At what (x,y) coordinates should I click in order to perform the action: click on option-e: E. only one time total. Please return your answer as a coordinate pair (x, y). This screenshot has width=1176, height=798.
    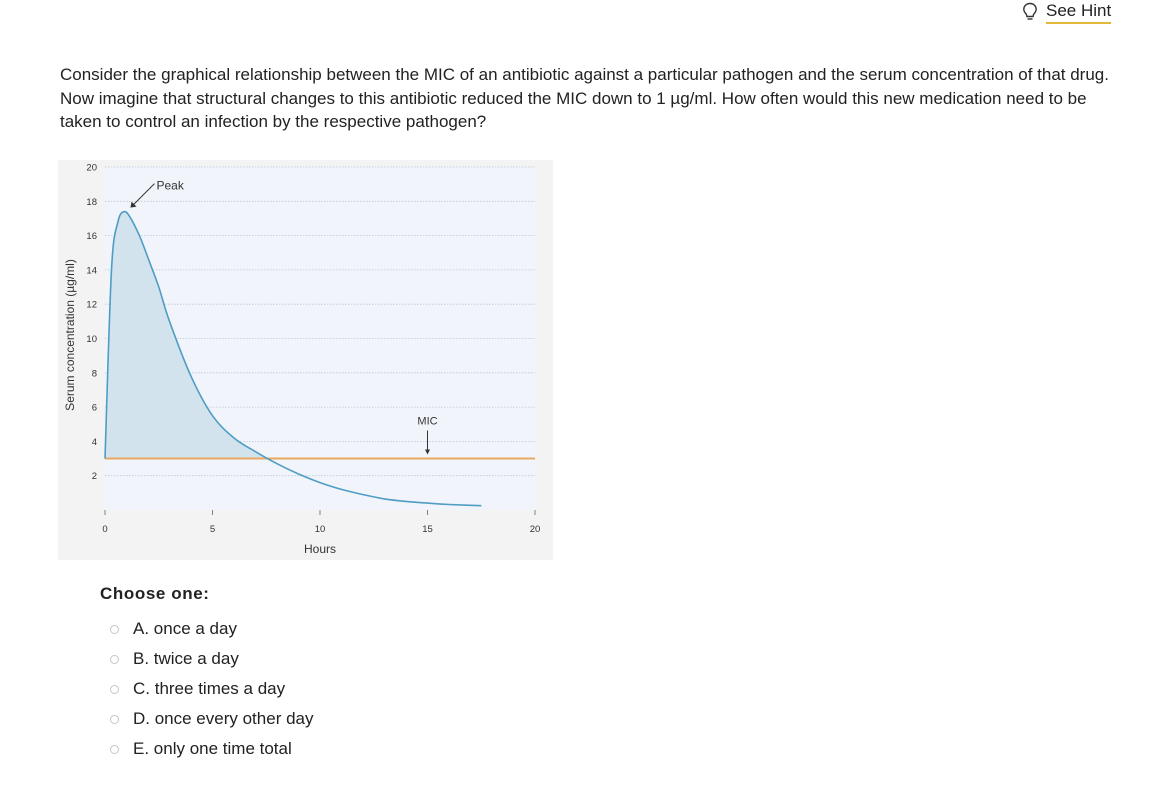
    Looking at the image, I should click on (211, 749).